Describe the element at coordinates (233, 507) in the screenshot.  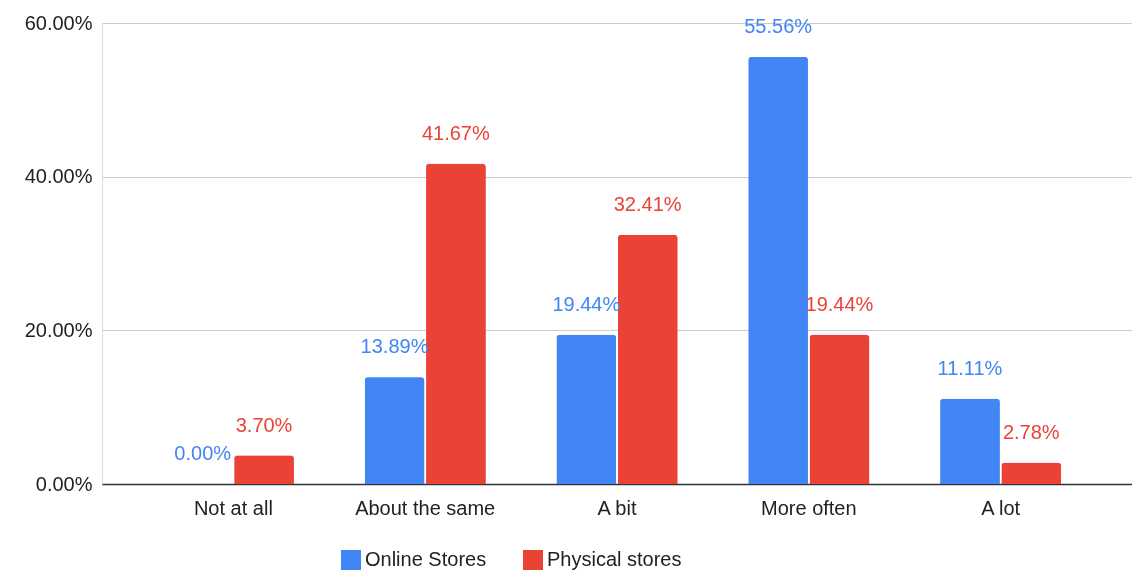
I see `x-tick-label: Not at all` at that location.